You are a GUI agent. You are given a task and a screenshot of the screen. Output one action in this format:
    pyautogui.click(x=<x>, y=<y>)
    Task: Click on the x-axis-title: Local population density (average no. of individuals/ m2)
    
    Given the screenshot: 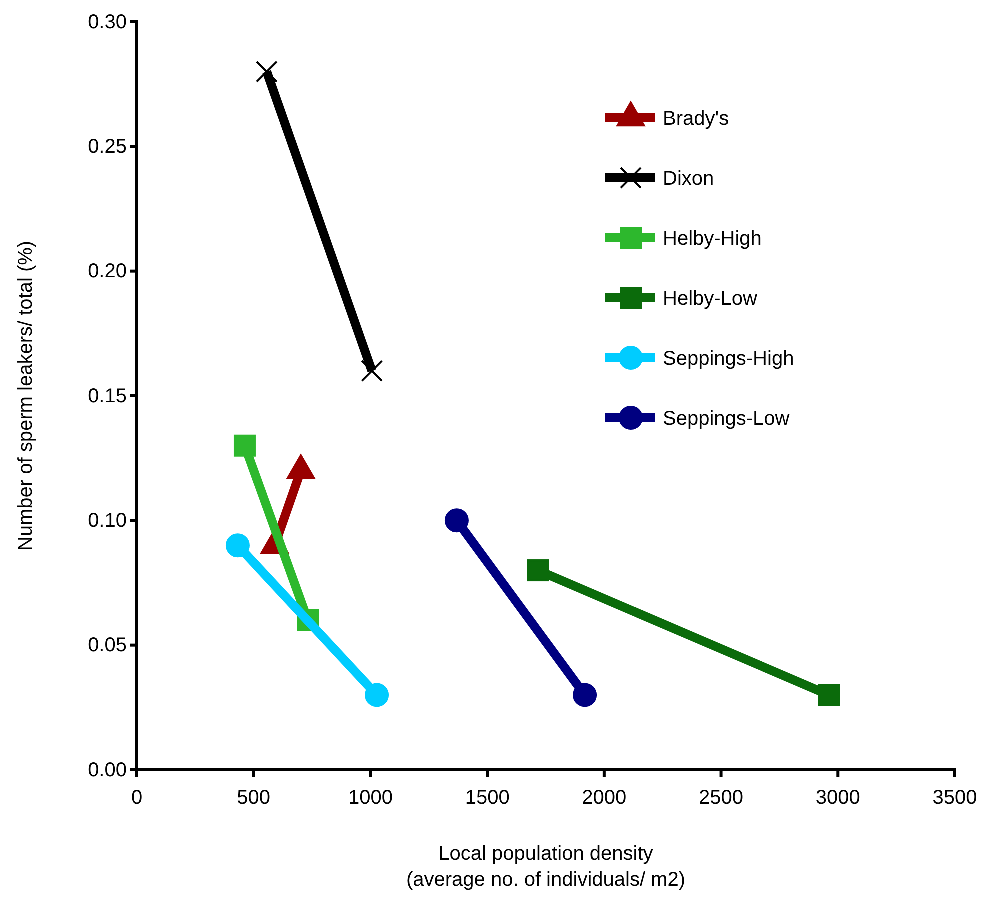 What is the action you would take?
    pyautogui.click(x=546, y=867)
    